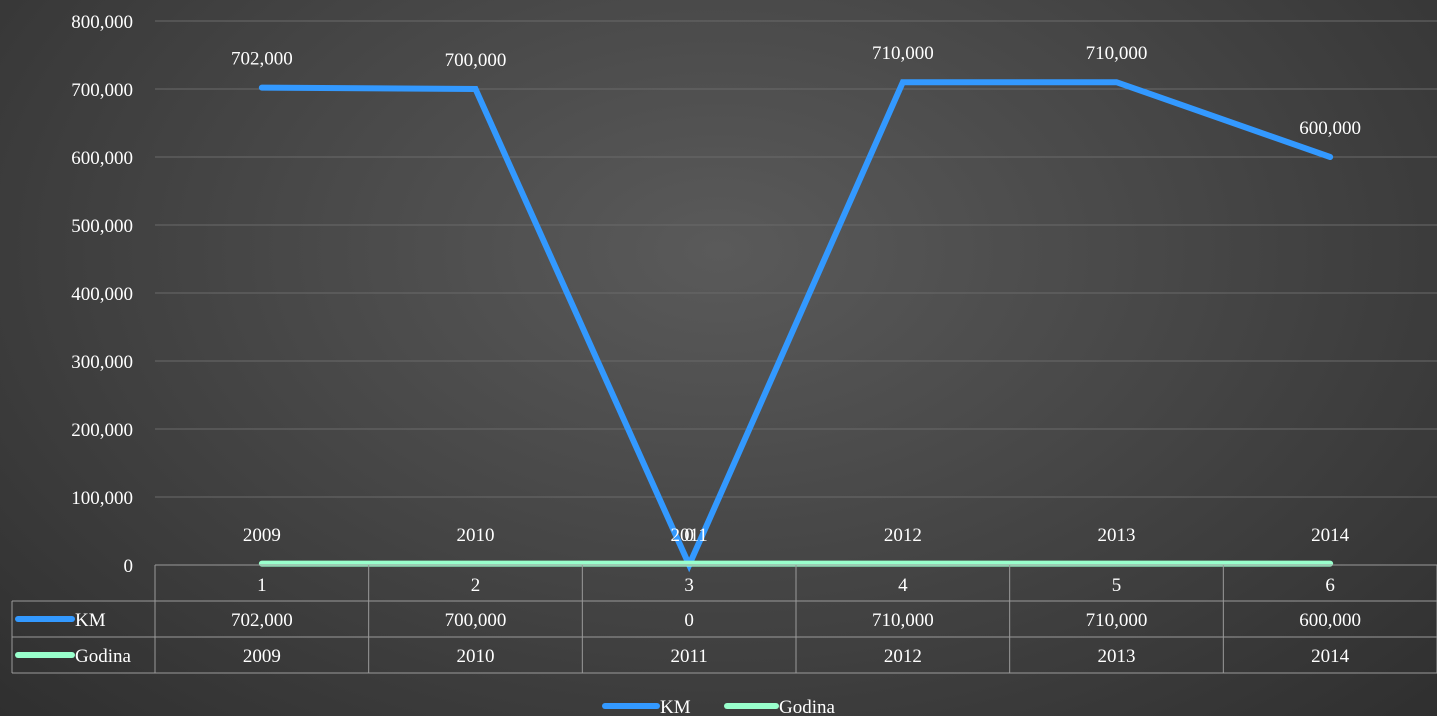 This screenshot has width=1437, height=716. What do you see at coordinates (807, 706) in the screenshot?
I see `legend-label-godina: Godina` at bounding box center [807, 706].